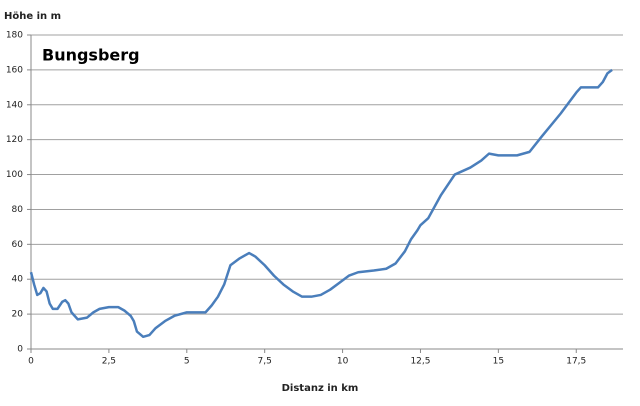 The width and height of the screenshot is (640, 406). Describe the element at coordinates (14, 175) in the screenshot. I see `y-tick-label: 100` at that location.